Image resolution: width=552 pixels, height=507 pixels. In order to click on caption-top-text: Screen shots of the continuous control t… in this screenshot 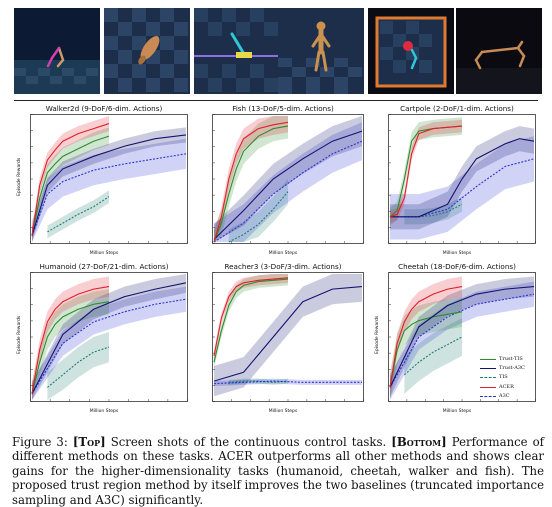, I will do `click(248, 442)`.